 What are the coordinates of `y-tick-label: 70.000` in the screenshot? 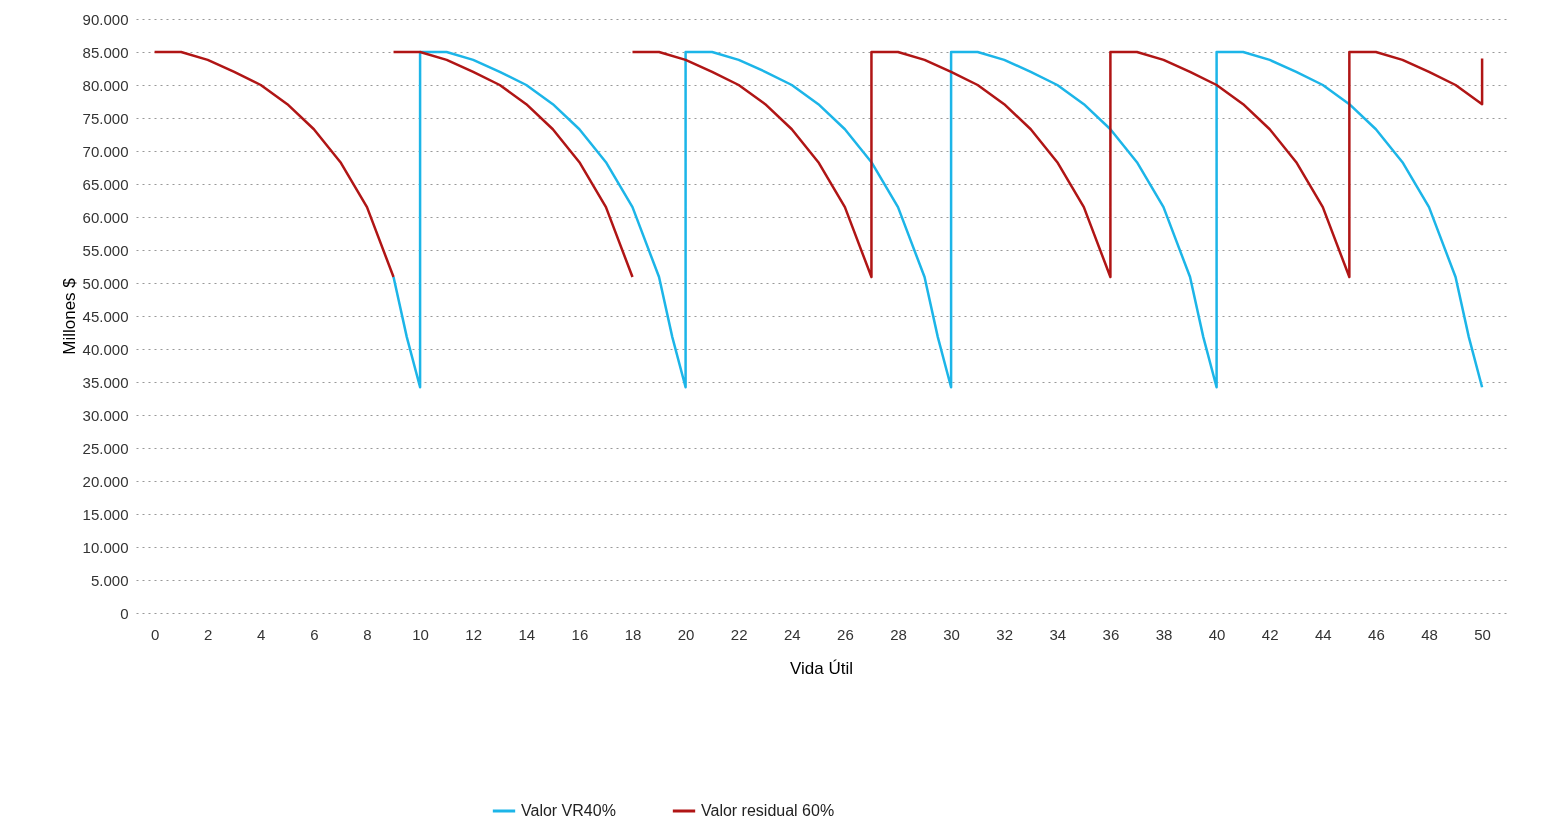 It's located at (105, 151).